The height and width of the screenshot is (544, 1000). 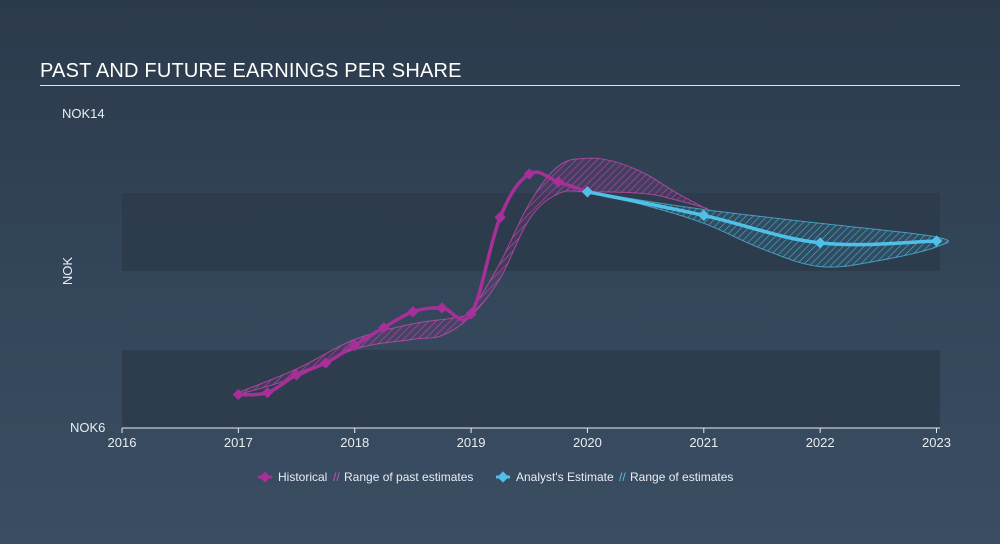 I want to click on title-divider, so click(x=500, y=85).